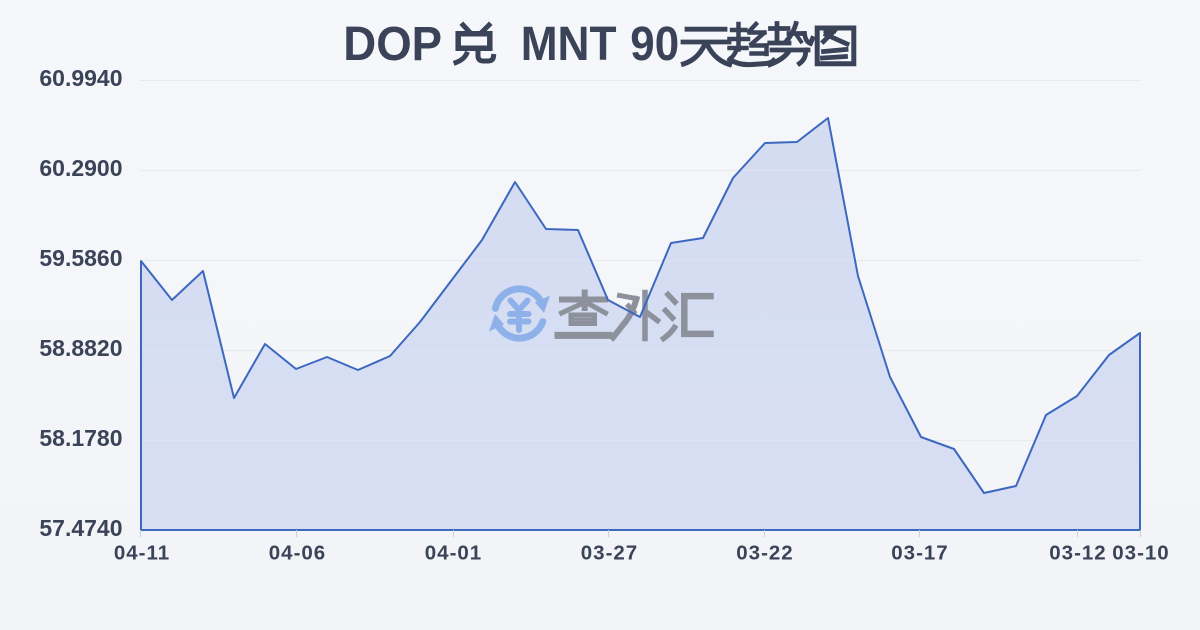 Image resolution: width=1200 pixels, height=630 pixels. What do you see at coordinates (80, 78) in the screenshot?
I see `svg-text: 60.9940` at bounding box center [80, 78].